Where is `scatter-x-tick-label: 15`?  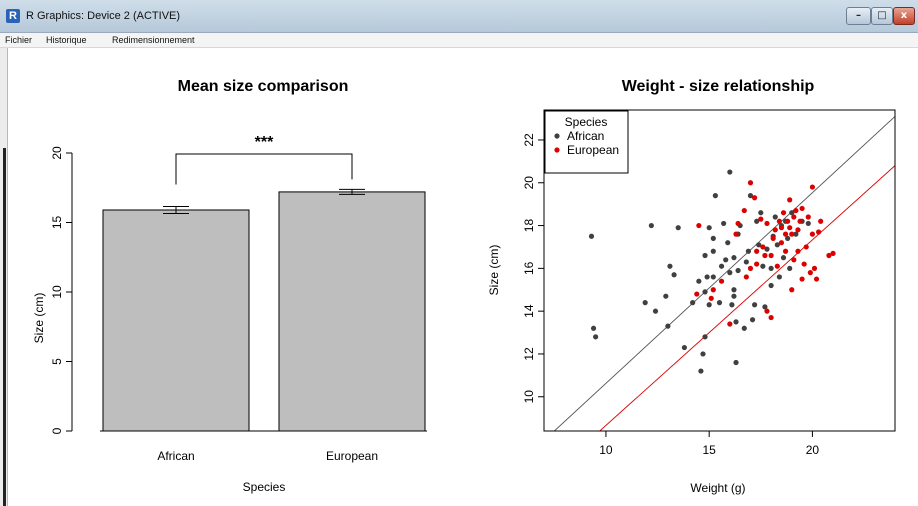
scatter-x-tick-label: 15 is located at coordinates (709, 450).